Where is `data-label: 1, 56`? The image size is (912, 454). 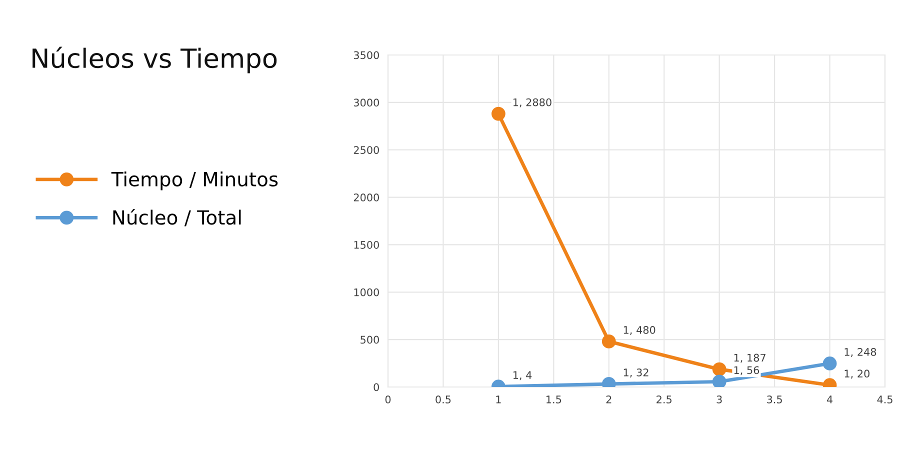 data-label: 1, 56 is located at coordinates (747, 371).